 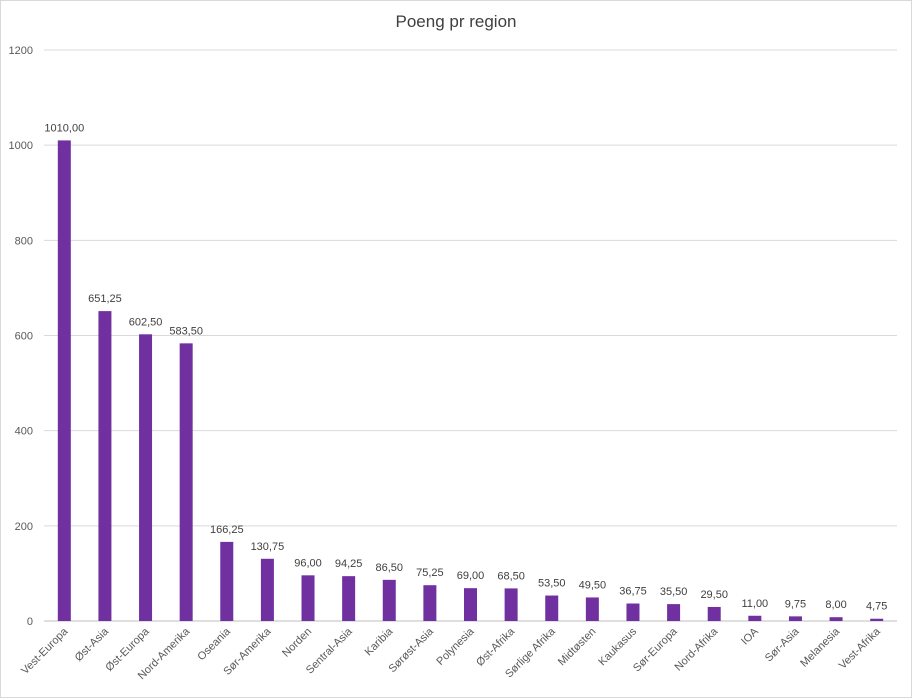 What do you see at coordinates (697, 649) in the screenshot?
I see `x-tick-label: Nord-Afrika` at bounding box center [697, 649].